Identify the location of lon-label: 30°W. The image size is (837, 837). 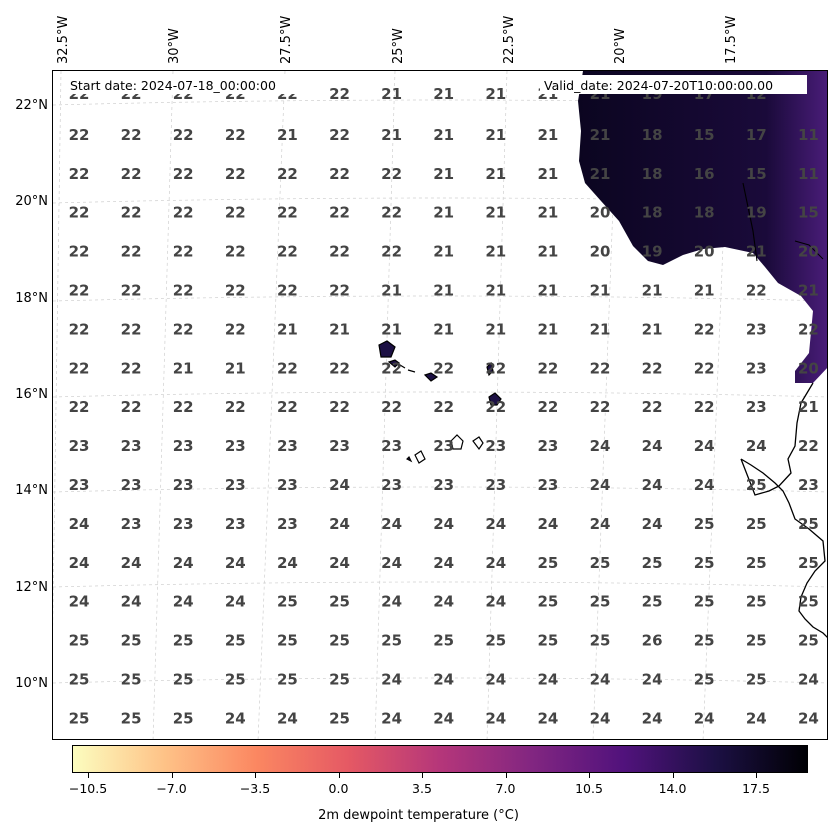
(174, 46).